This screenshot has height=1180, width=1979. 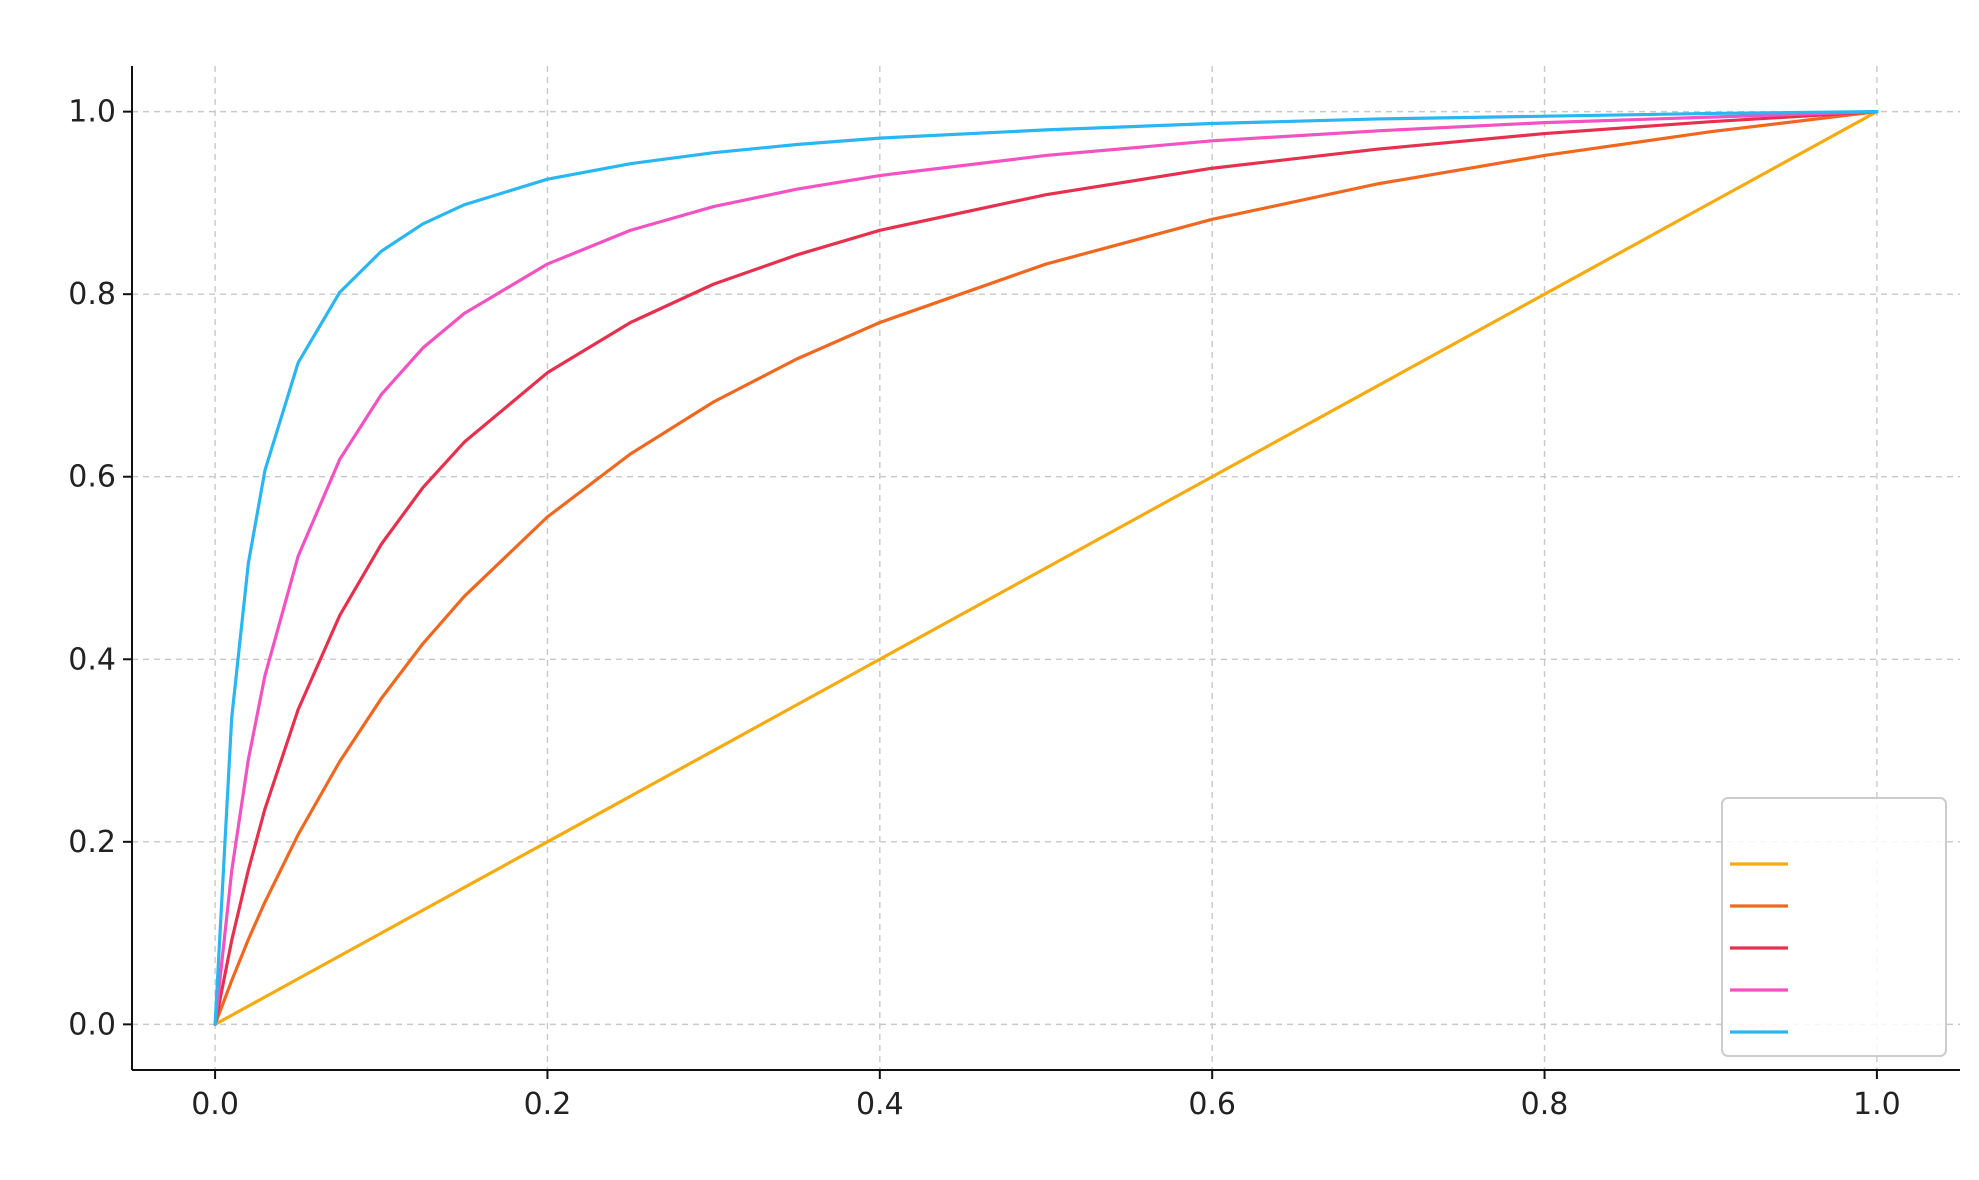 I want to click on legend, so click(x=1834, y=927).